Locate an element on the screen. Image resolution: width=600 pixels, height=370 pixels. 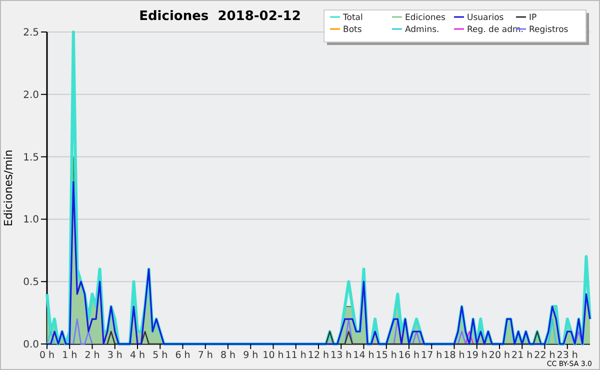
x-tick-label: 15 h is located at coordinates (386, 355).